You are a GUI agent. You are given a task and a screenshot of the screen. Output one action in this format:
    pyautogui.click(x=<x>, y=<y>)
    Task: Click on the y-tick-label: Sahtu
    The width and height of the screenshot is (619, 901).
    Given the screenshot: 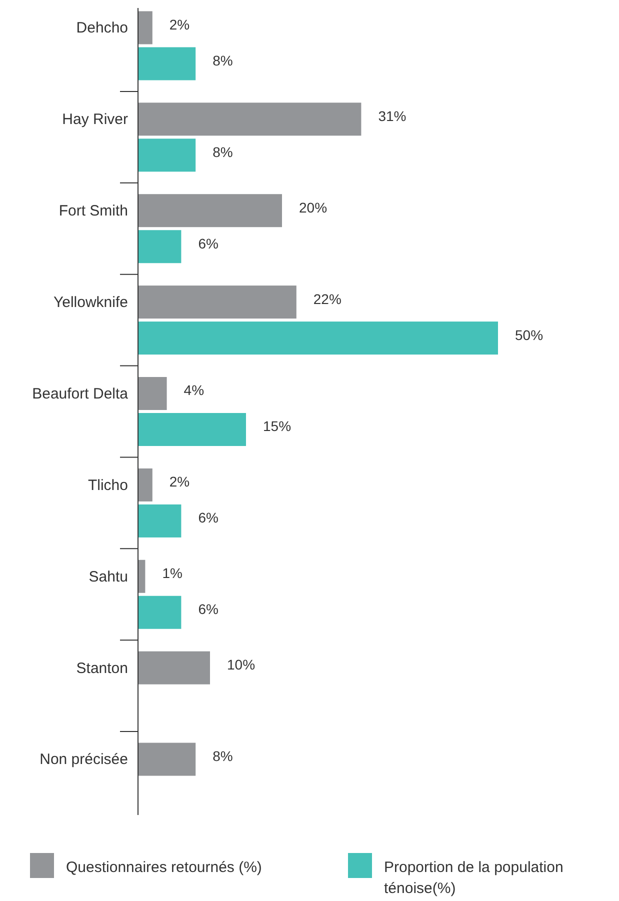 What is the action you would take?
    pyautogui.click(x=108, y=577)
    